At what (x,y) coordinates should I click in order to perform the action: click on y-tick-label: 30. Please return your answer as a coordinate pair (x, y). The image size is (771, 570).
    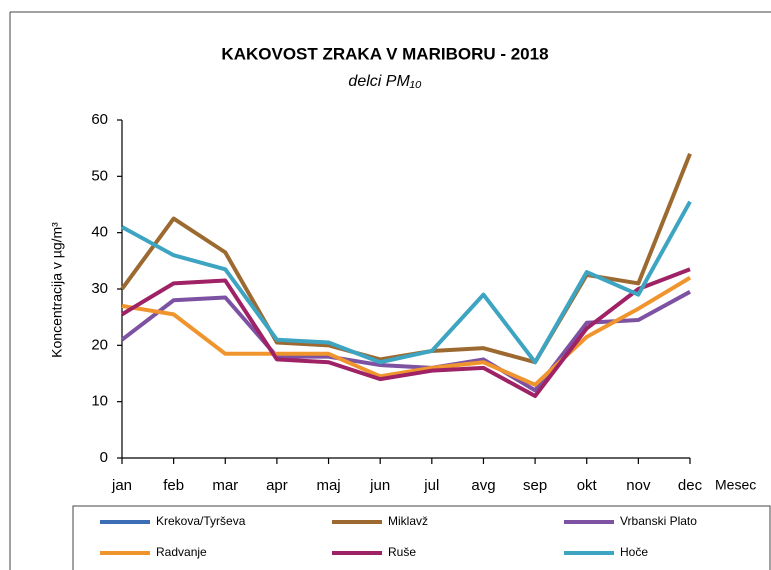
    Looking at the image, I should click on (99, 288).